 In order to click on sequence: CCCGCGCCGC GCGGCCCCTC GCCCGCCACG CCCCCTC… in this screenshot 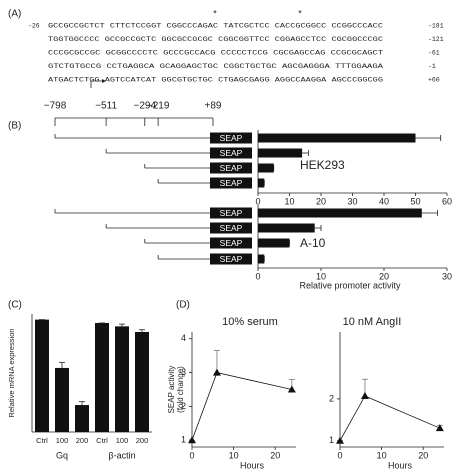, I will do `click(215, 53)`.